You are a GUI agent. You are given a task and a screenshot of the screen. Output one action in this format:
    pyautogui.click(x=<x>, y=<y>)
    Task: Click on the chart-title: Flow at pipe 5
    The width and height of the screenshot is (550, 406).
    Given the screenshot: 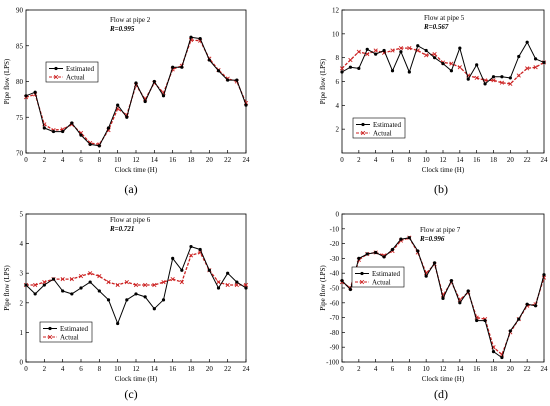 What is the action you would take?
    pyautogui.click(x=444, y=18)
    